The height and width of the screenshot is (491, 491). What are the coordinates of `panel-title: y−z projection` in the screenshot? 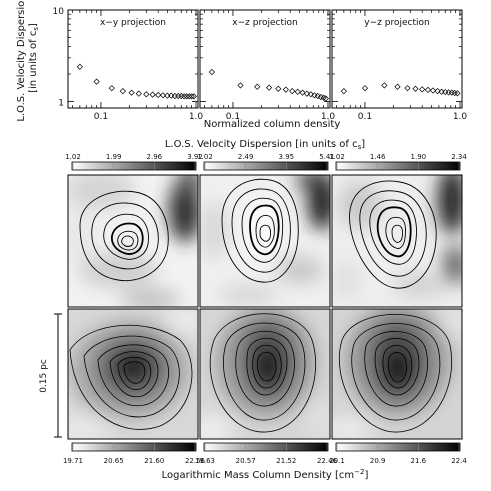 It's located at (396, 23).